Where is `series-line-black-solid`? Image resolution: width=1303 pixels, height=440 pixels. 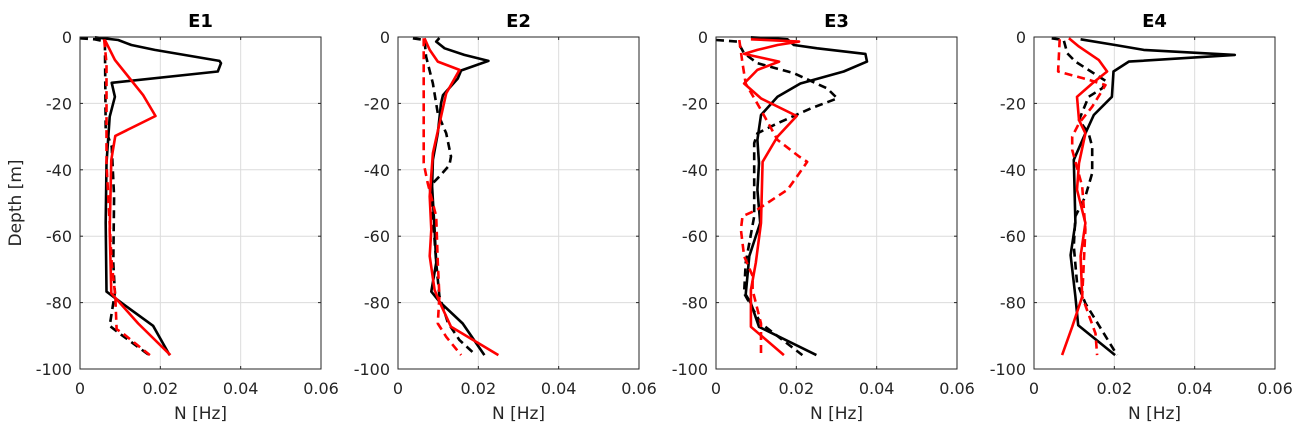 series-line-black-solid is located at coordinates (1153, 197).